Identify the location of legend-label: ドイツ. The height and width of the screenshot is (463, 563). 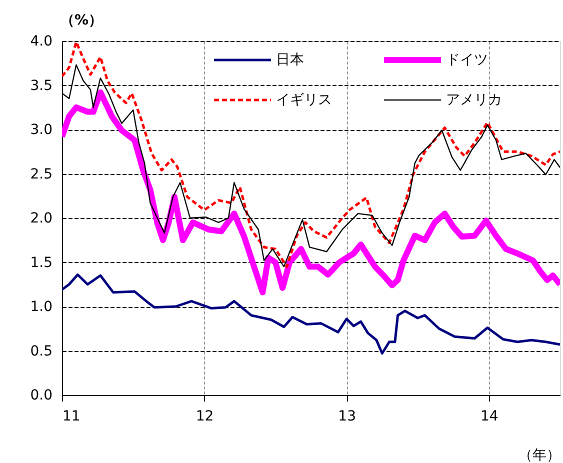
(467, 60).